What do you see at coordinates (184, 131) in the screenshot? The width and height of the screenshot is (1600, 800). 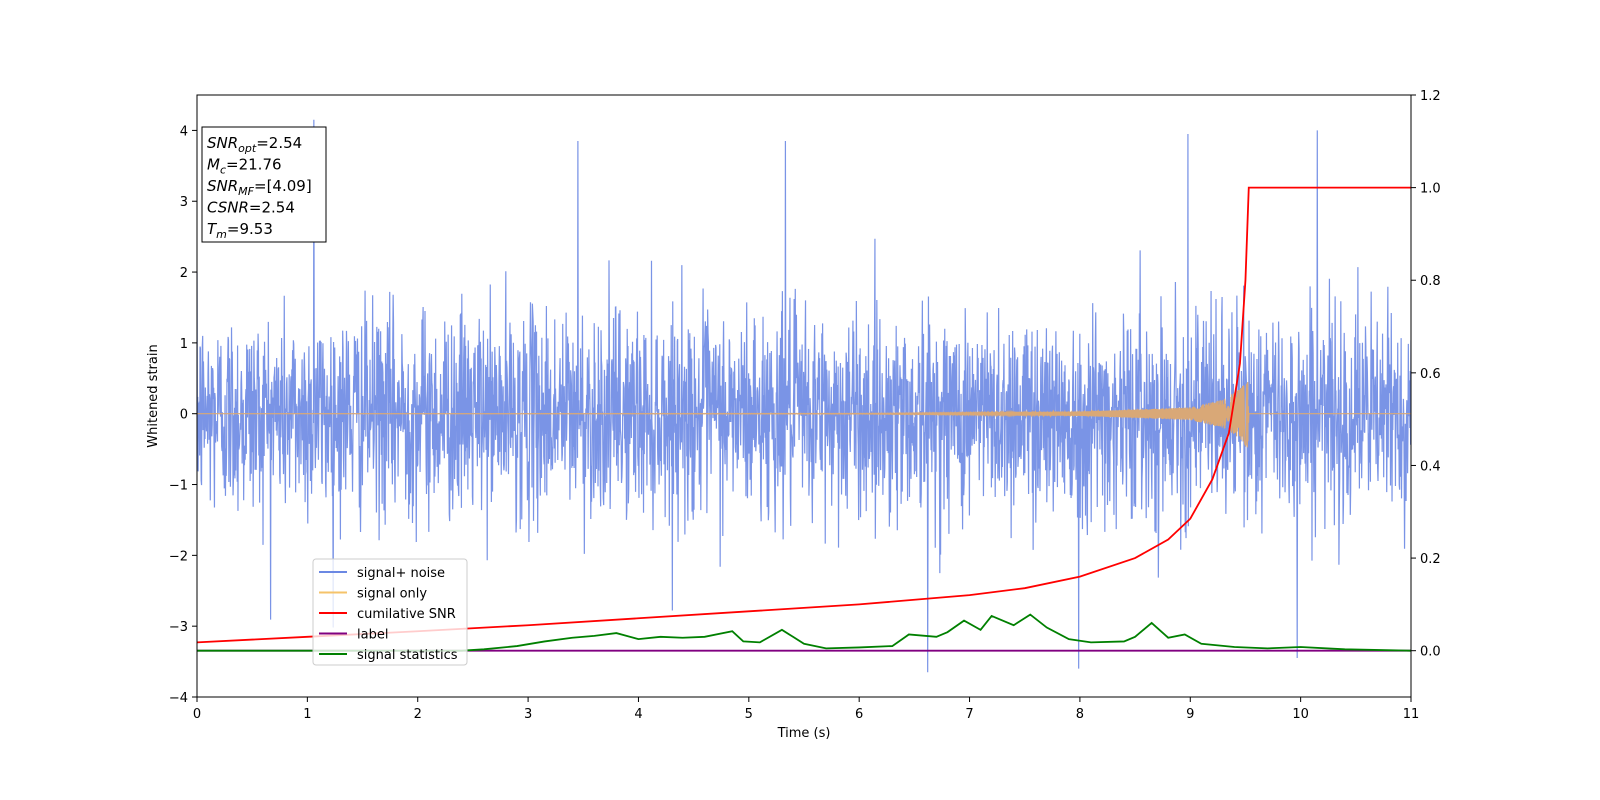 I see `y-tick-label: 4` at bounding box center [184, 131].